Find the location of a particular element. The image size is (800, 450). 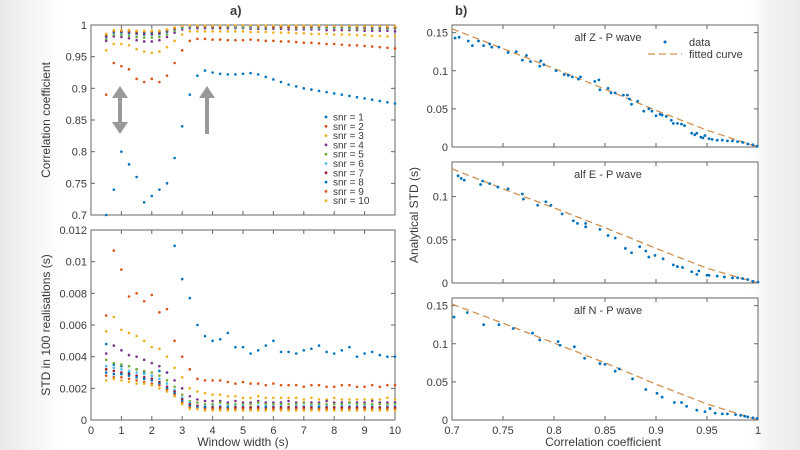

legend-marker is located at coordinates (326, 182).